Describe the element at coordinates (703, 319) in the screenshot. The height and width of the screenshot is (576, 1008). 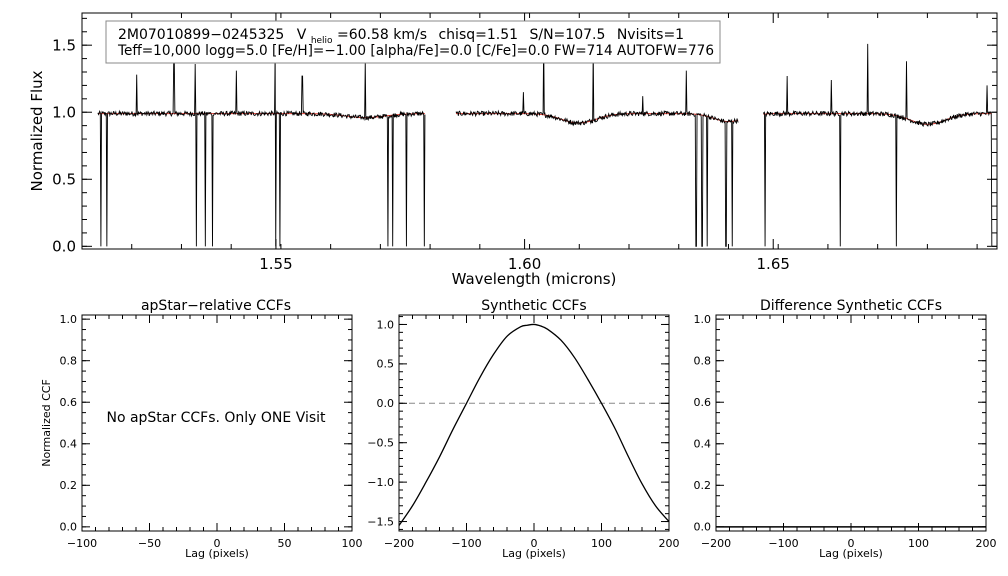
I see `ccf-difference-y-tick-label: 1.0` at that location.